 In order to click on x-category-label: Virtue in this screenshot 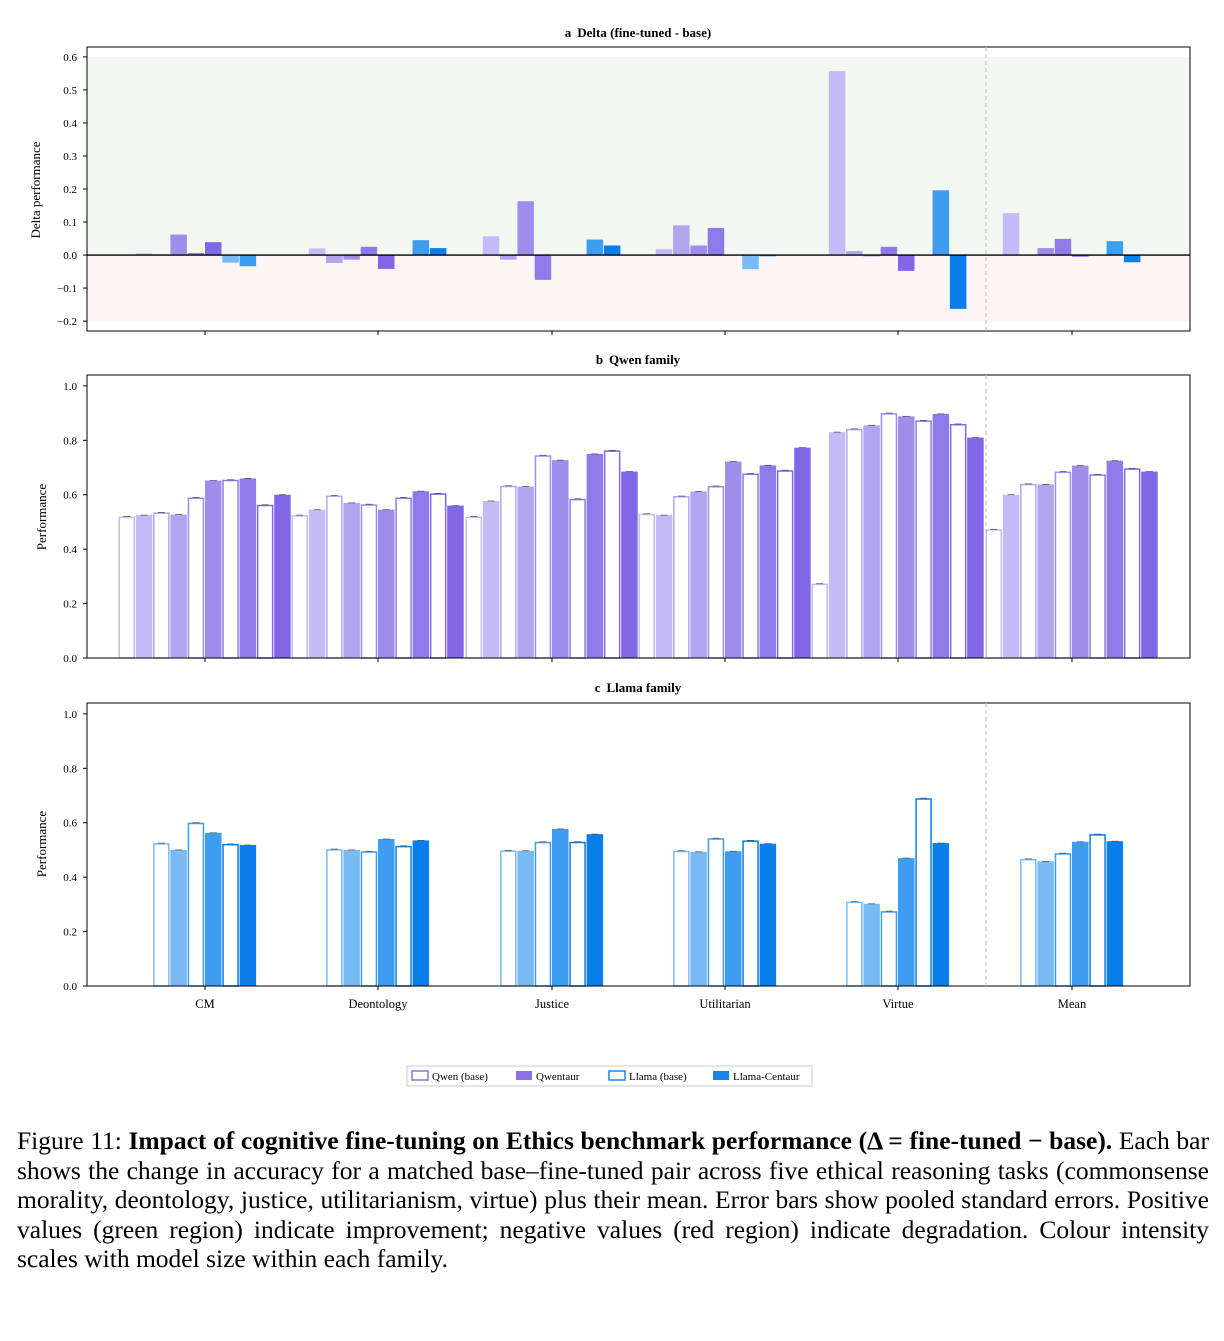, I will do `click(898, 1004)`.